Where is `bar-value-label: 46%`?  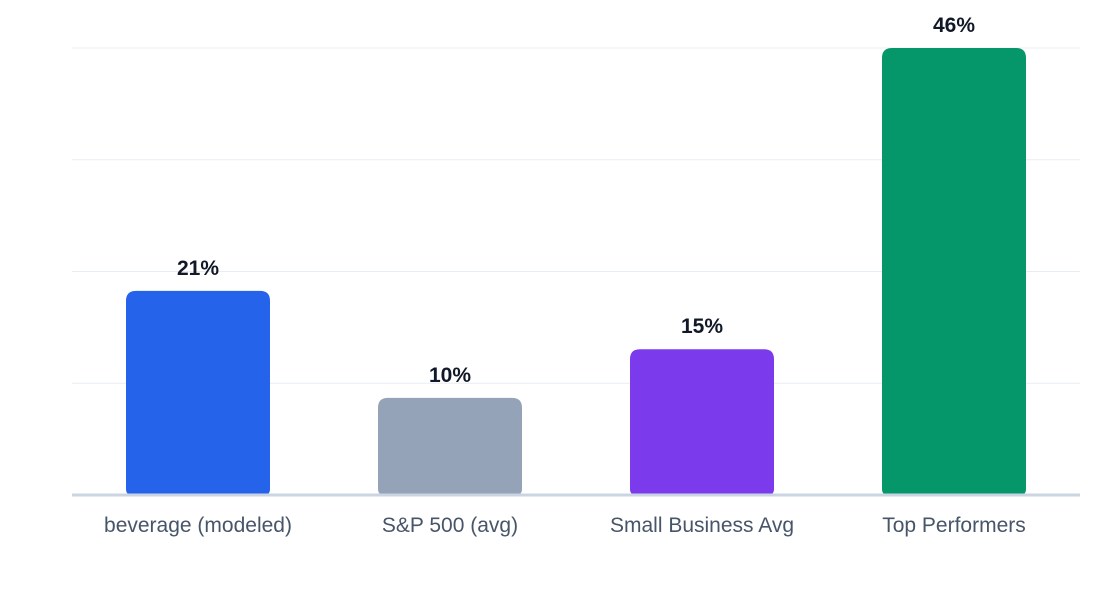 bar-value-label: 46% is located at coordinates (954, 25).